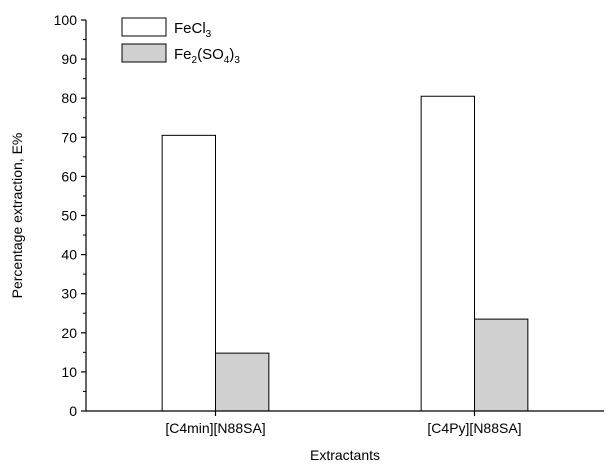  I want to click on legend-label-1: Fe2​(SO4​)3​, so click(207, 56).